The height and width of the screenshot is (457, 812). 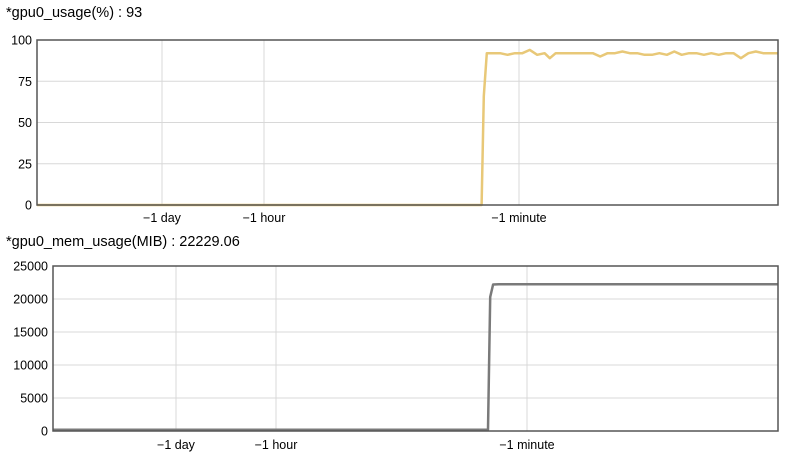 What do you see at coordinates (176, 445) in the screenshot?
I see `gpu-mem-x-tick-label: −1 day` at bounding box center [176, 445].